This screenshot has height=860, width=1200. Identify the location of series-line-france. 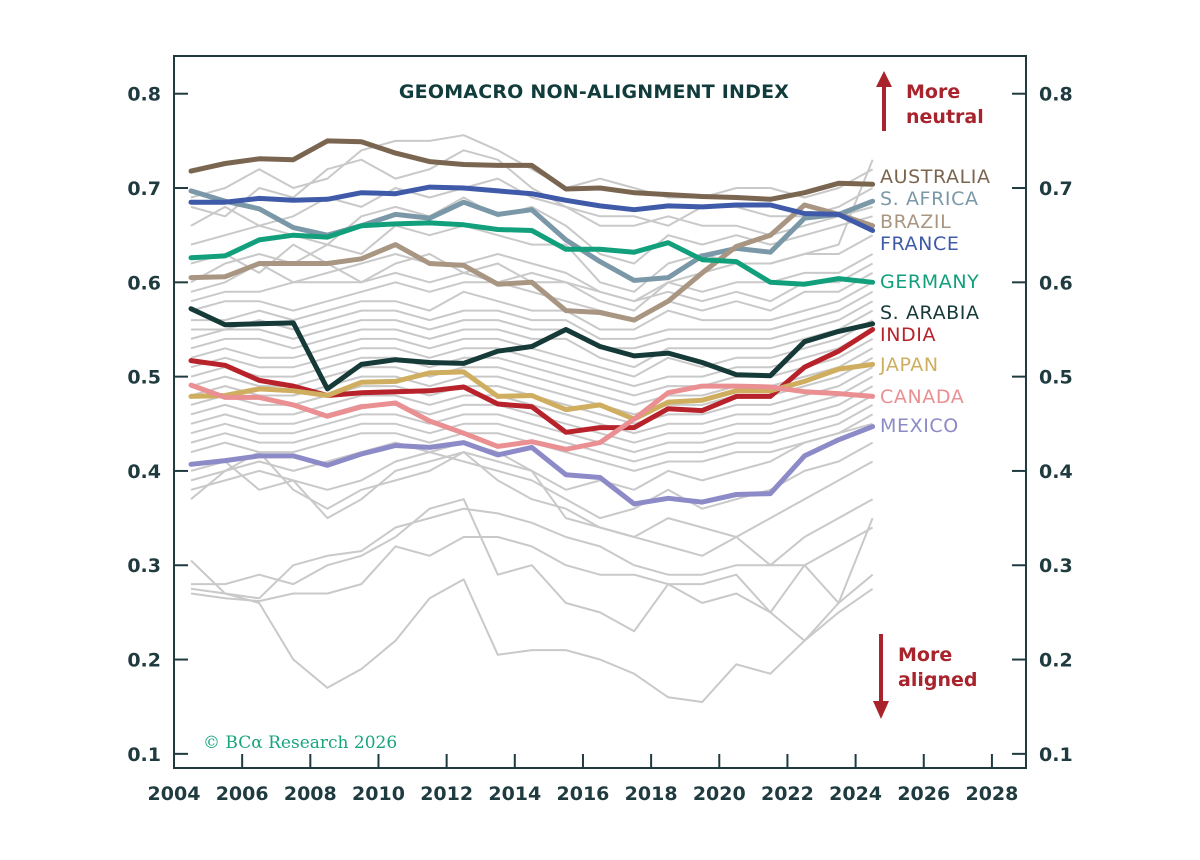
(532, 208).